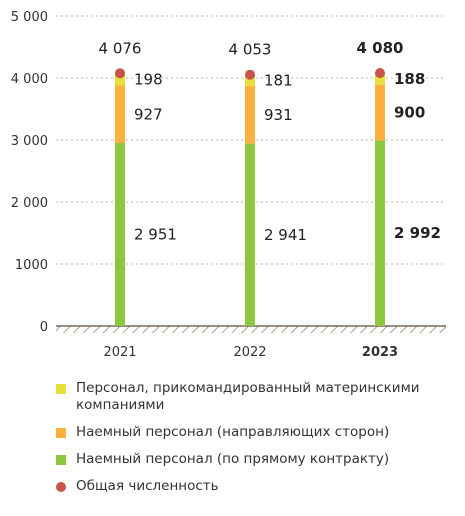 Image resolution: width=465 pixels, height=516 pixels. What do you see at coordinates (409, 113) in the screenshot?
I see `data-label: 900` at bounding box center [409, 113].